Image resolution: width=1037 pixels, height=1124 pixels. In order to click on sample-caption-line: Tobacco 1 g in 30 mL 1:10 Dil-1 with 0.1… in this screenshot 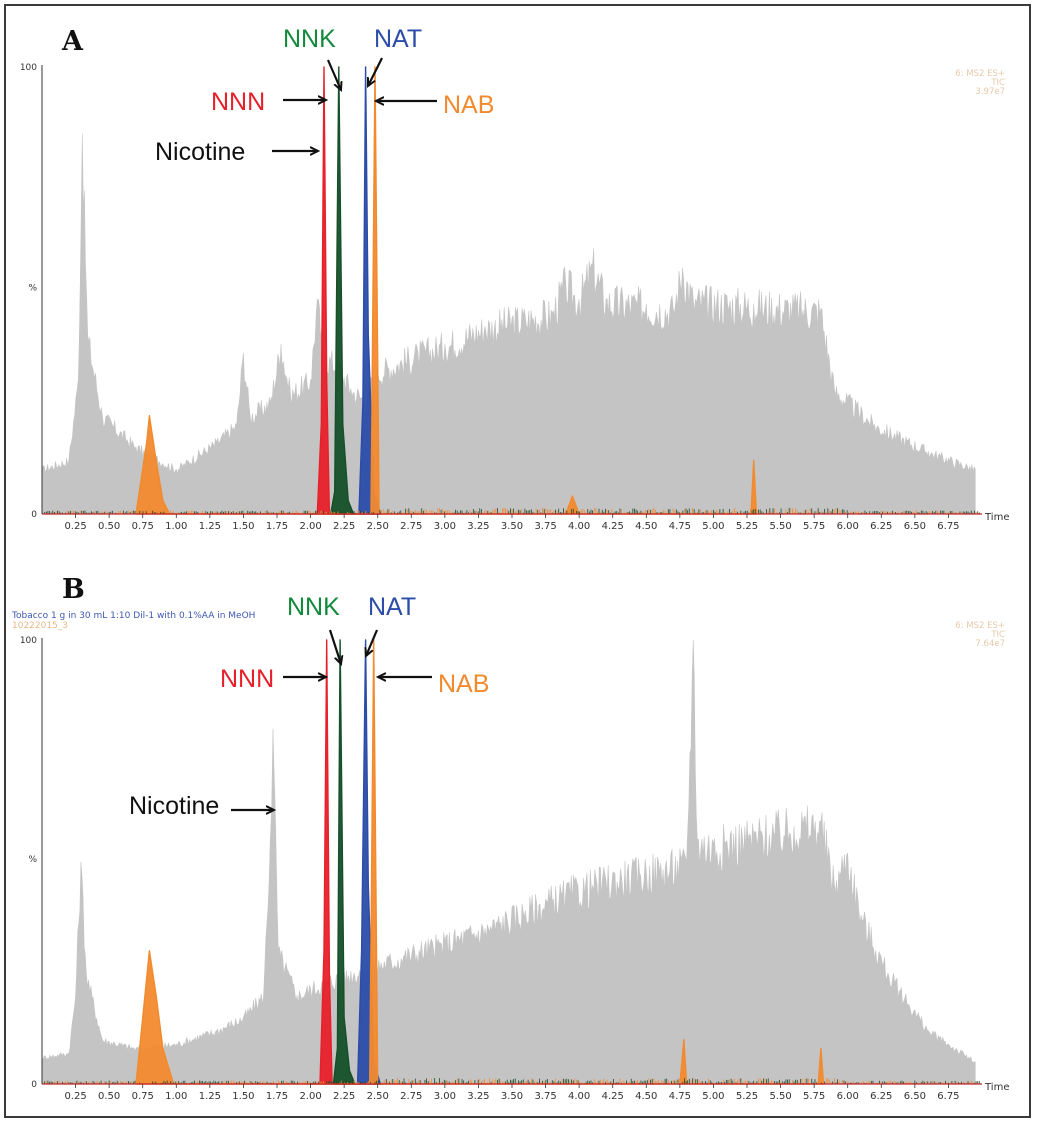, I will do `click(133, 616)`.